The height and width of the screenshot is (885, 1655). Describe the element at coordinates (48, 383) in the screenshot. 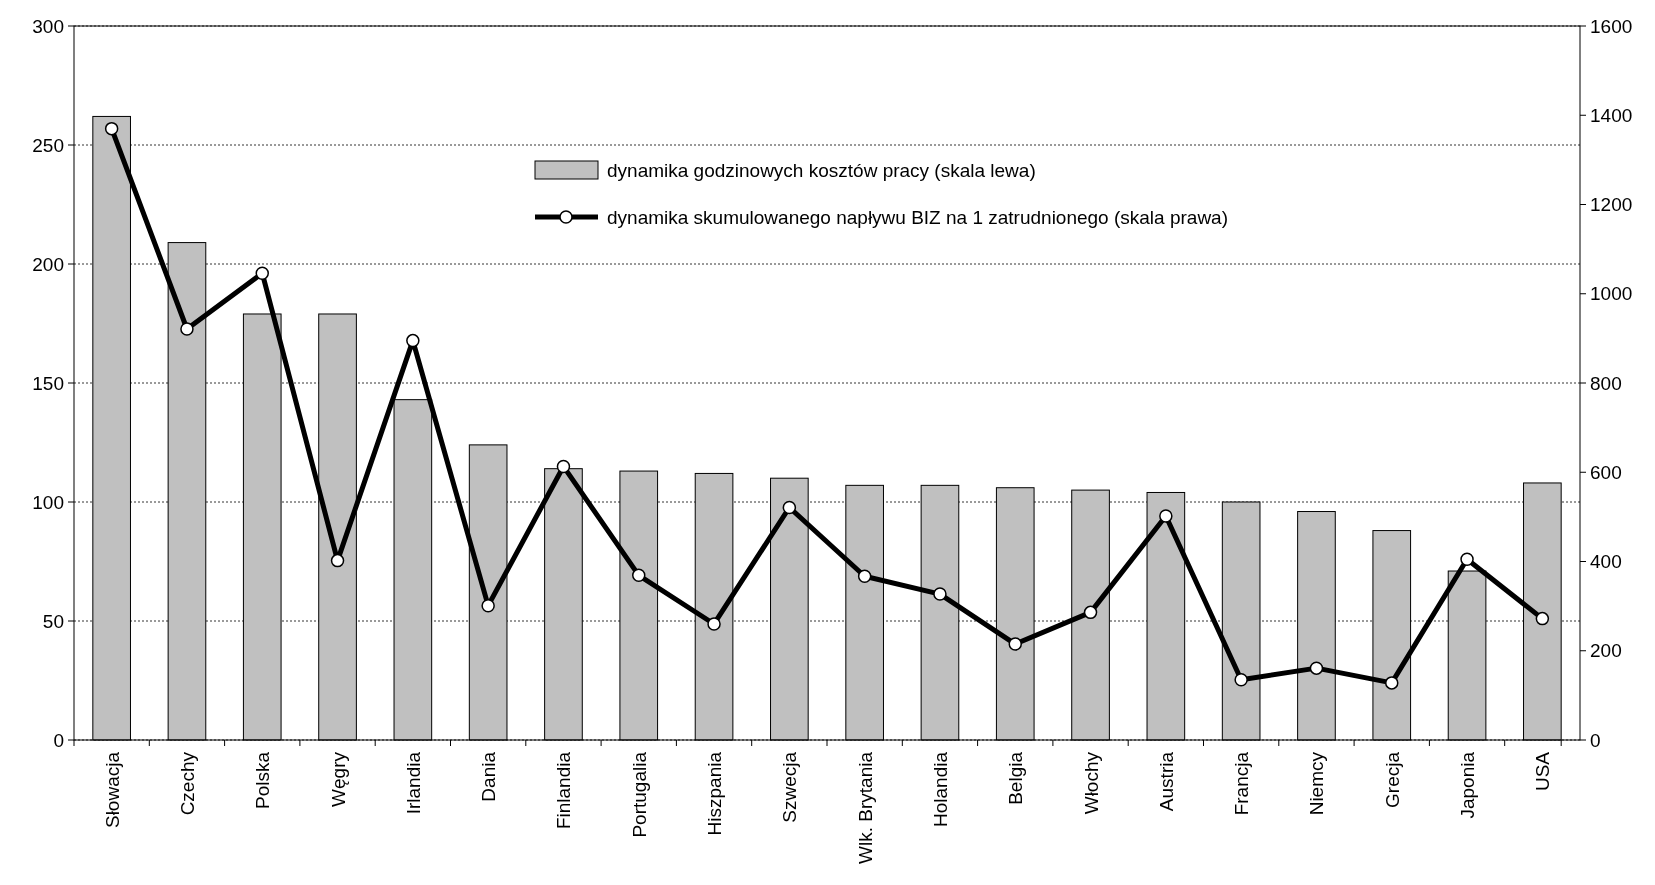

I see `y-tick-label: 150` at that location.